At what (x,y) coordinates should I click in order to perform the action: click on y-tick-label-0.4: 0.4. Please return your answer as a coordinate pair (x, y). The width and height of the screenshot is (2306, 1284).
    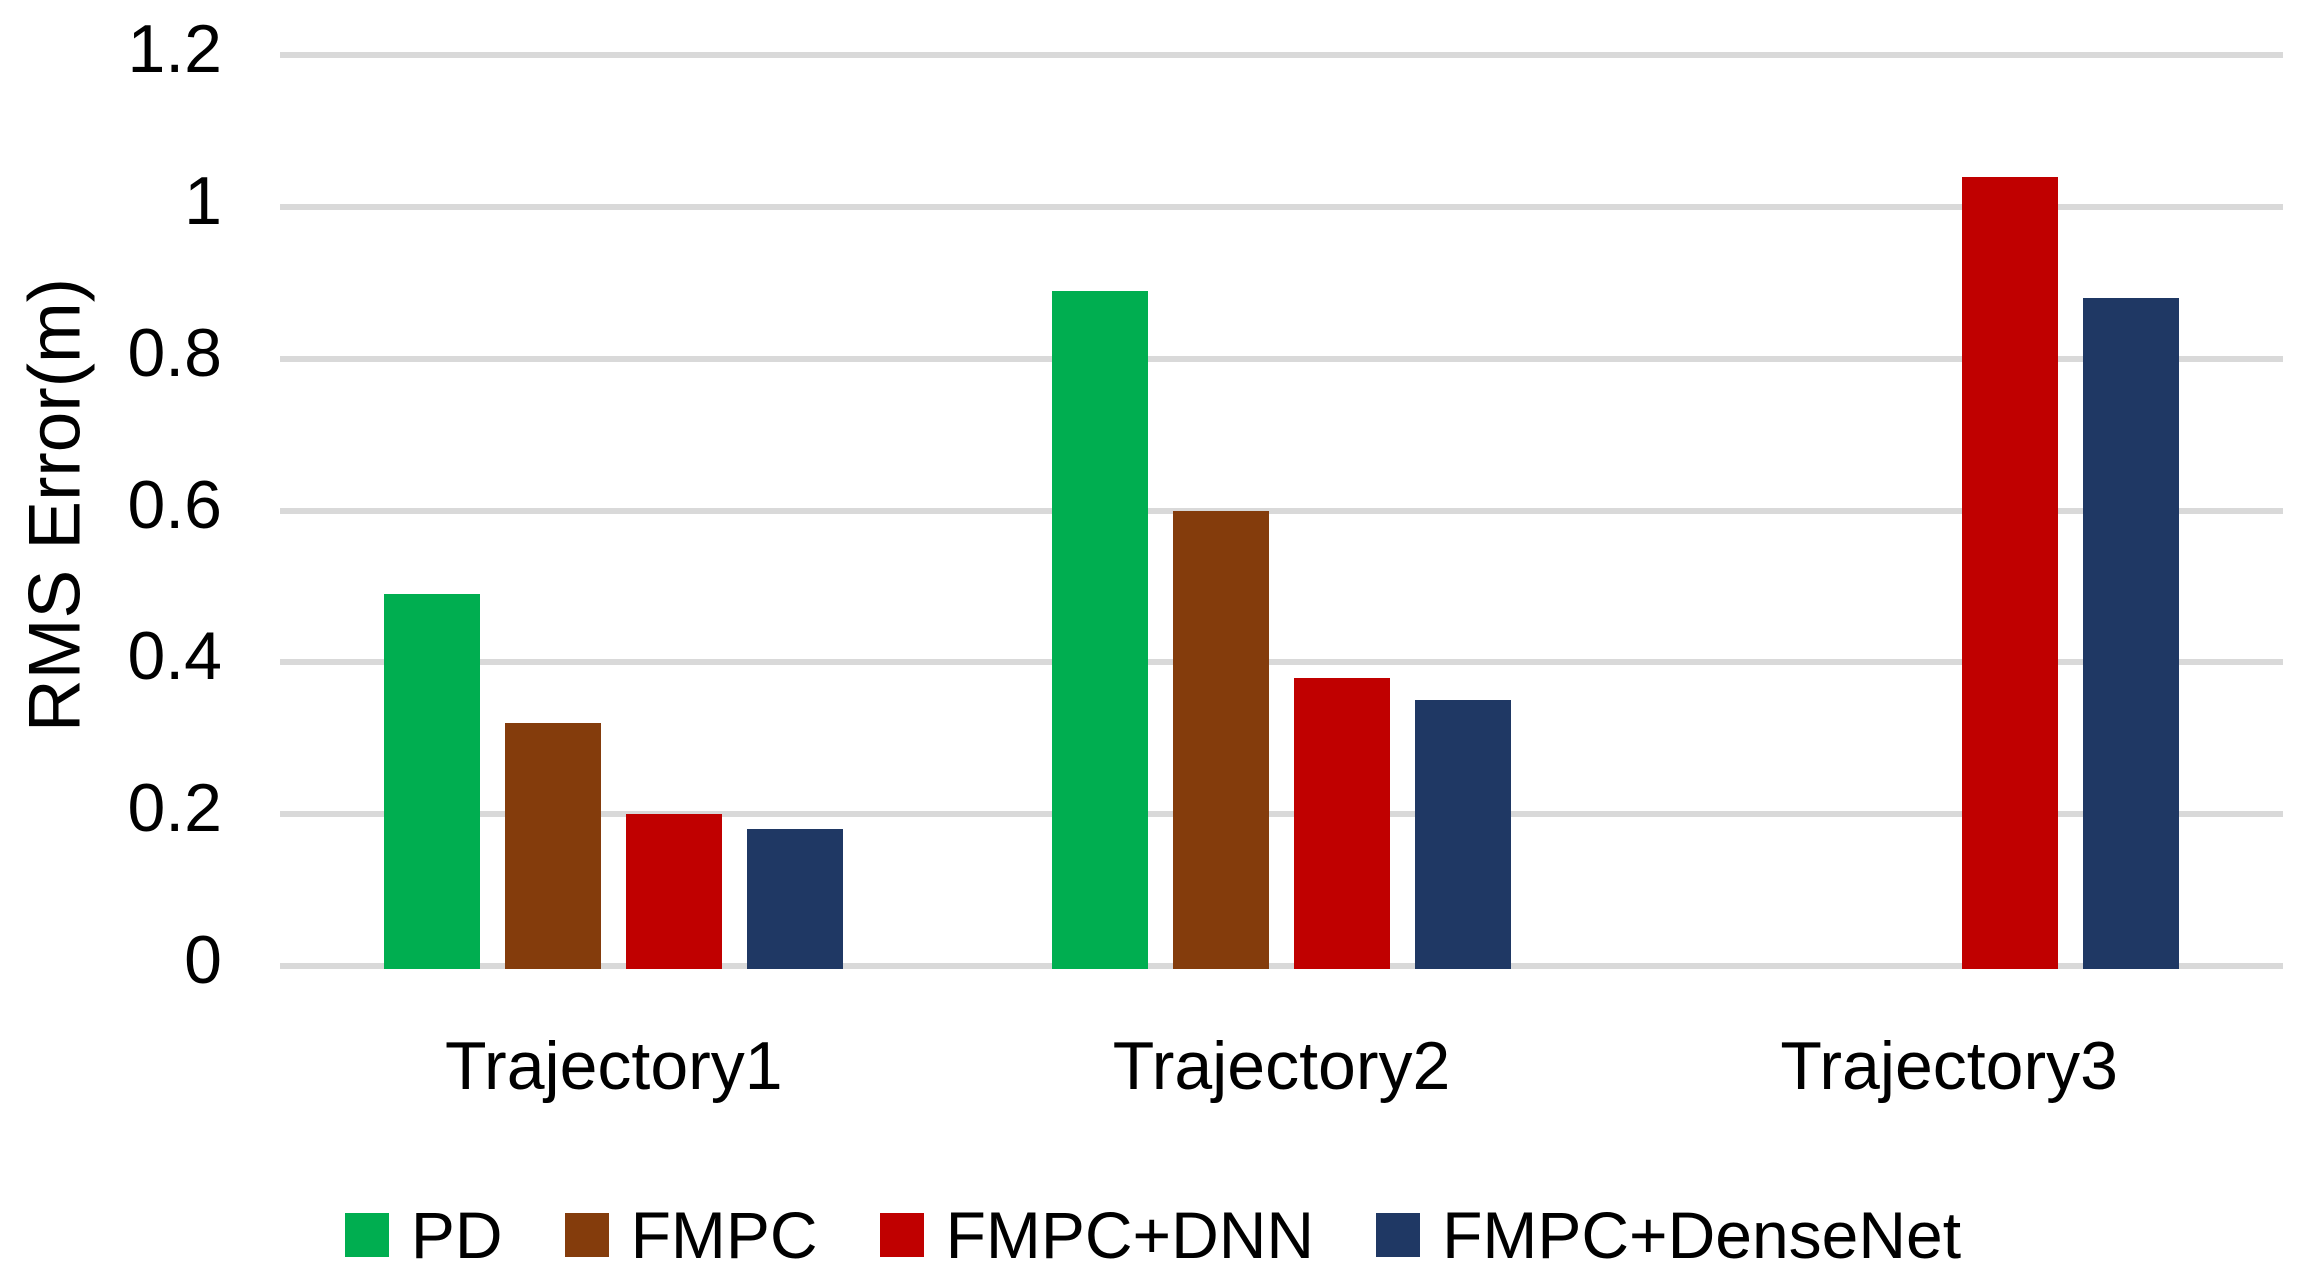
    Looking at the image, I should click on (174, 656).